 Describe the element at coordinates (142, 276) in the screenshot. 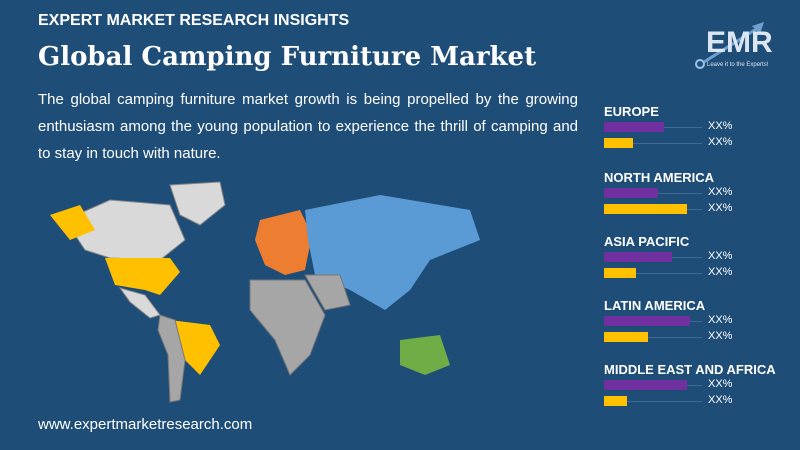

I see `map-usa` at that location.